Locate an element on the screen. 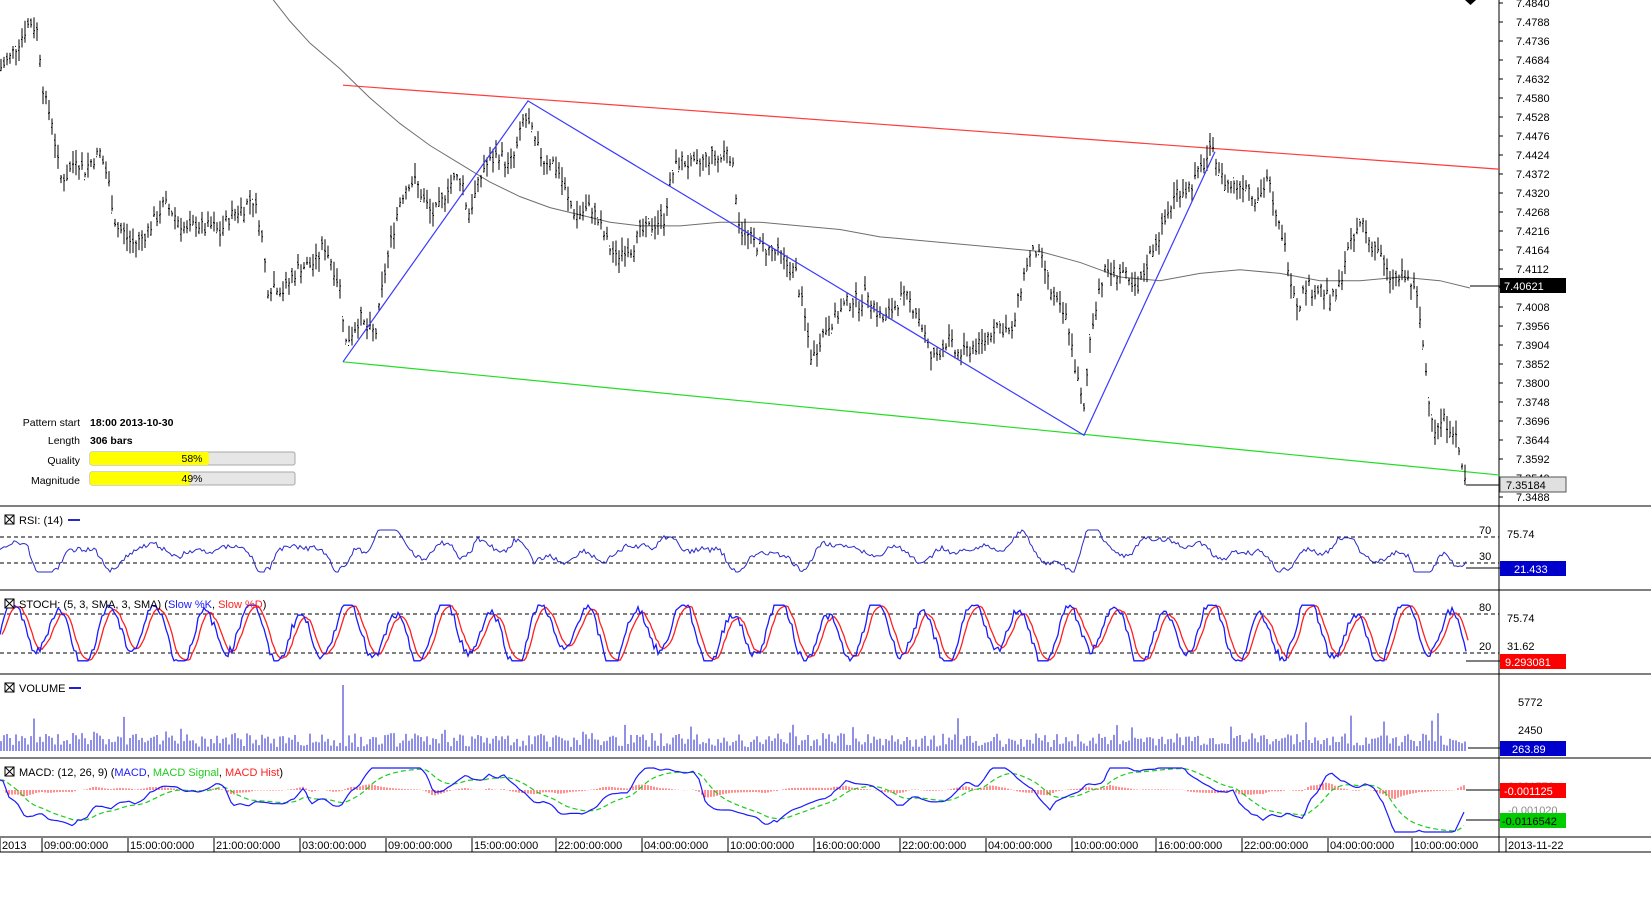  stoch-k-name: Slow %K is located at coordinates (190, 605).